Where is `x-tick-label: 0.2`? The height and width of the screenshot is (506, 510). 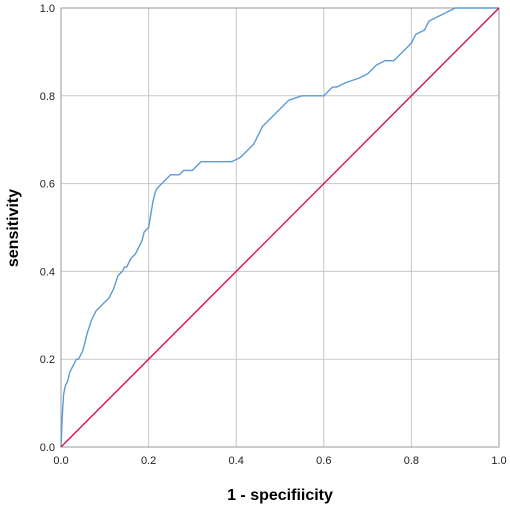
x-tick-label: 0.2 is located at coordinates (148, 461).